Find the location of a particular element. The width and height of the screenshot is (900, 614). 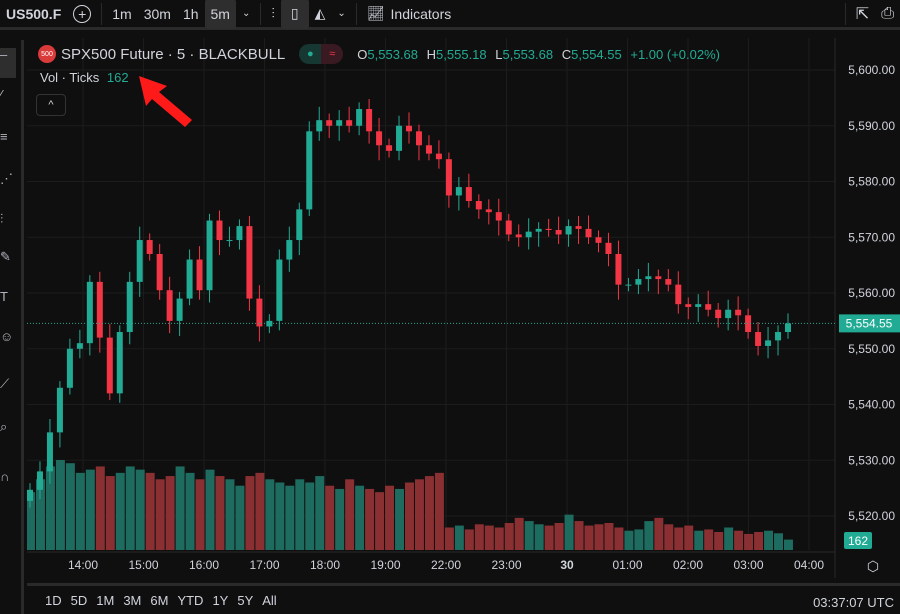

interval-30m: 30m is located at coordinates (157, 13).